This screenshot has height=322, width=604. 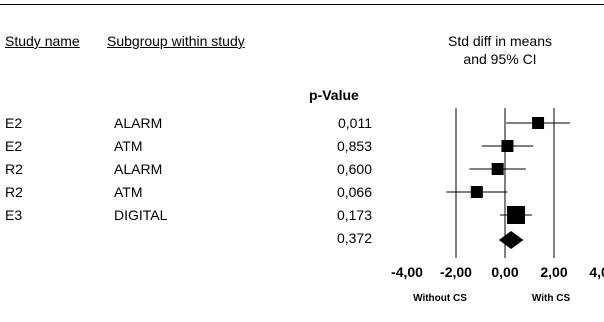 I want to click on right-direction-label: With CS, so click(x=551, y=298).